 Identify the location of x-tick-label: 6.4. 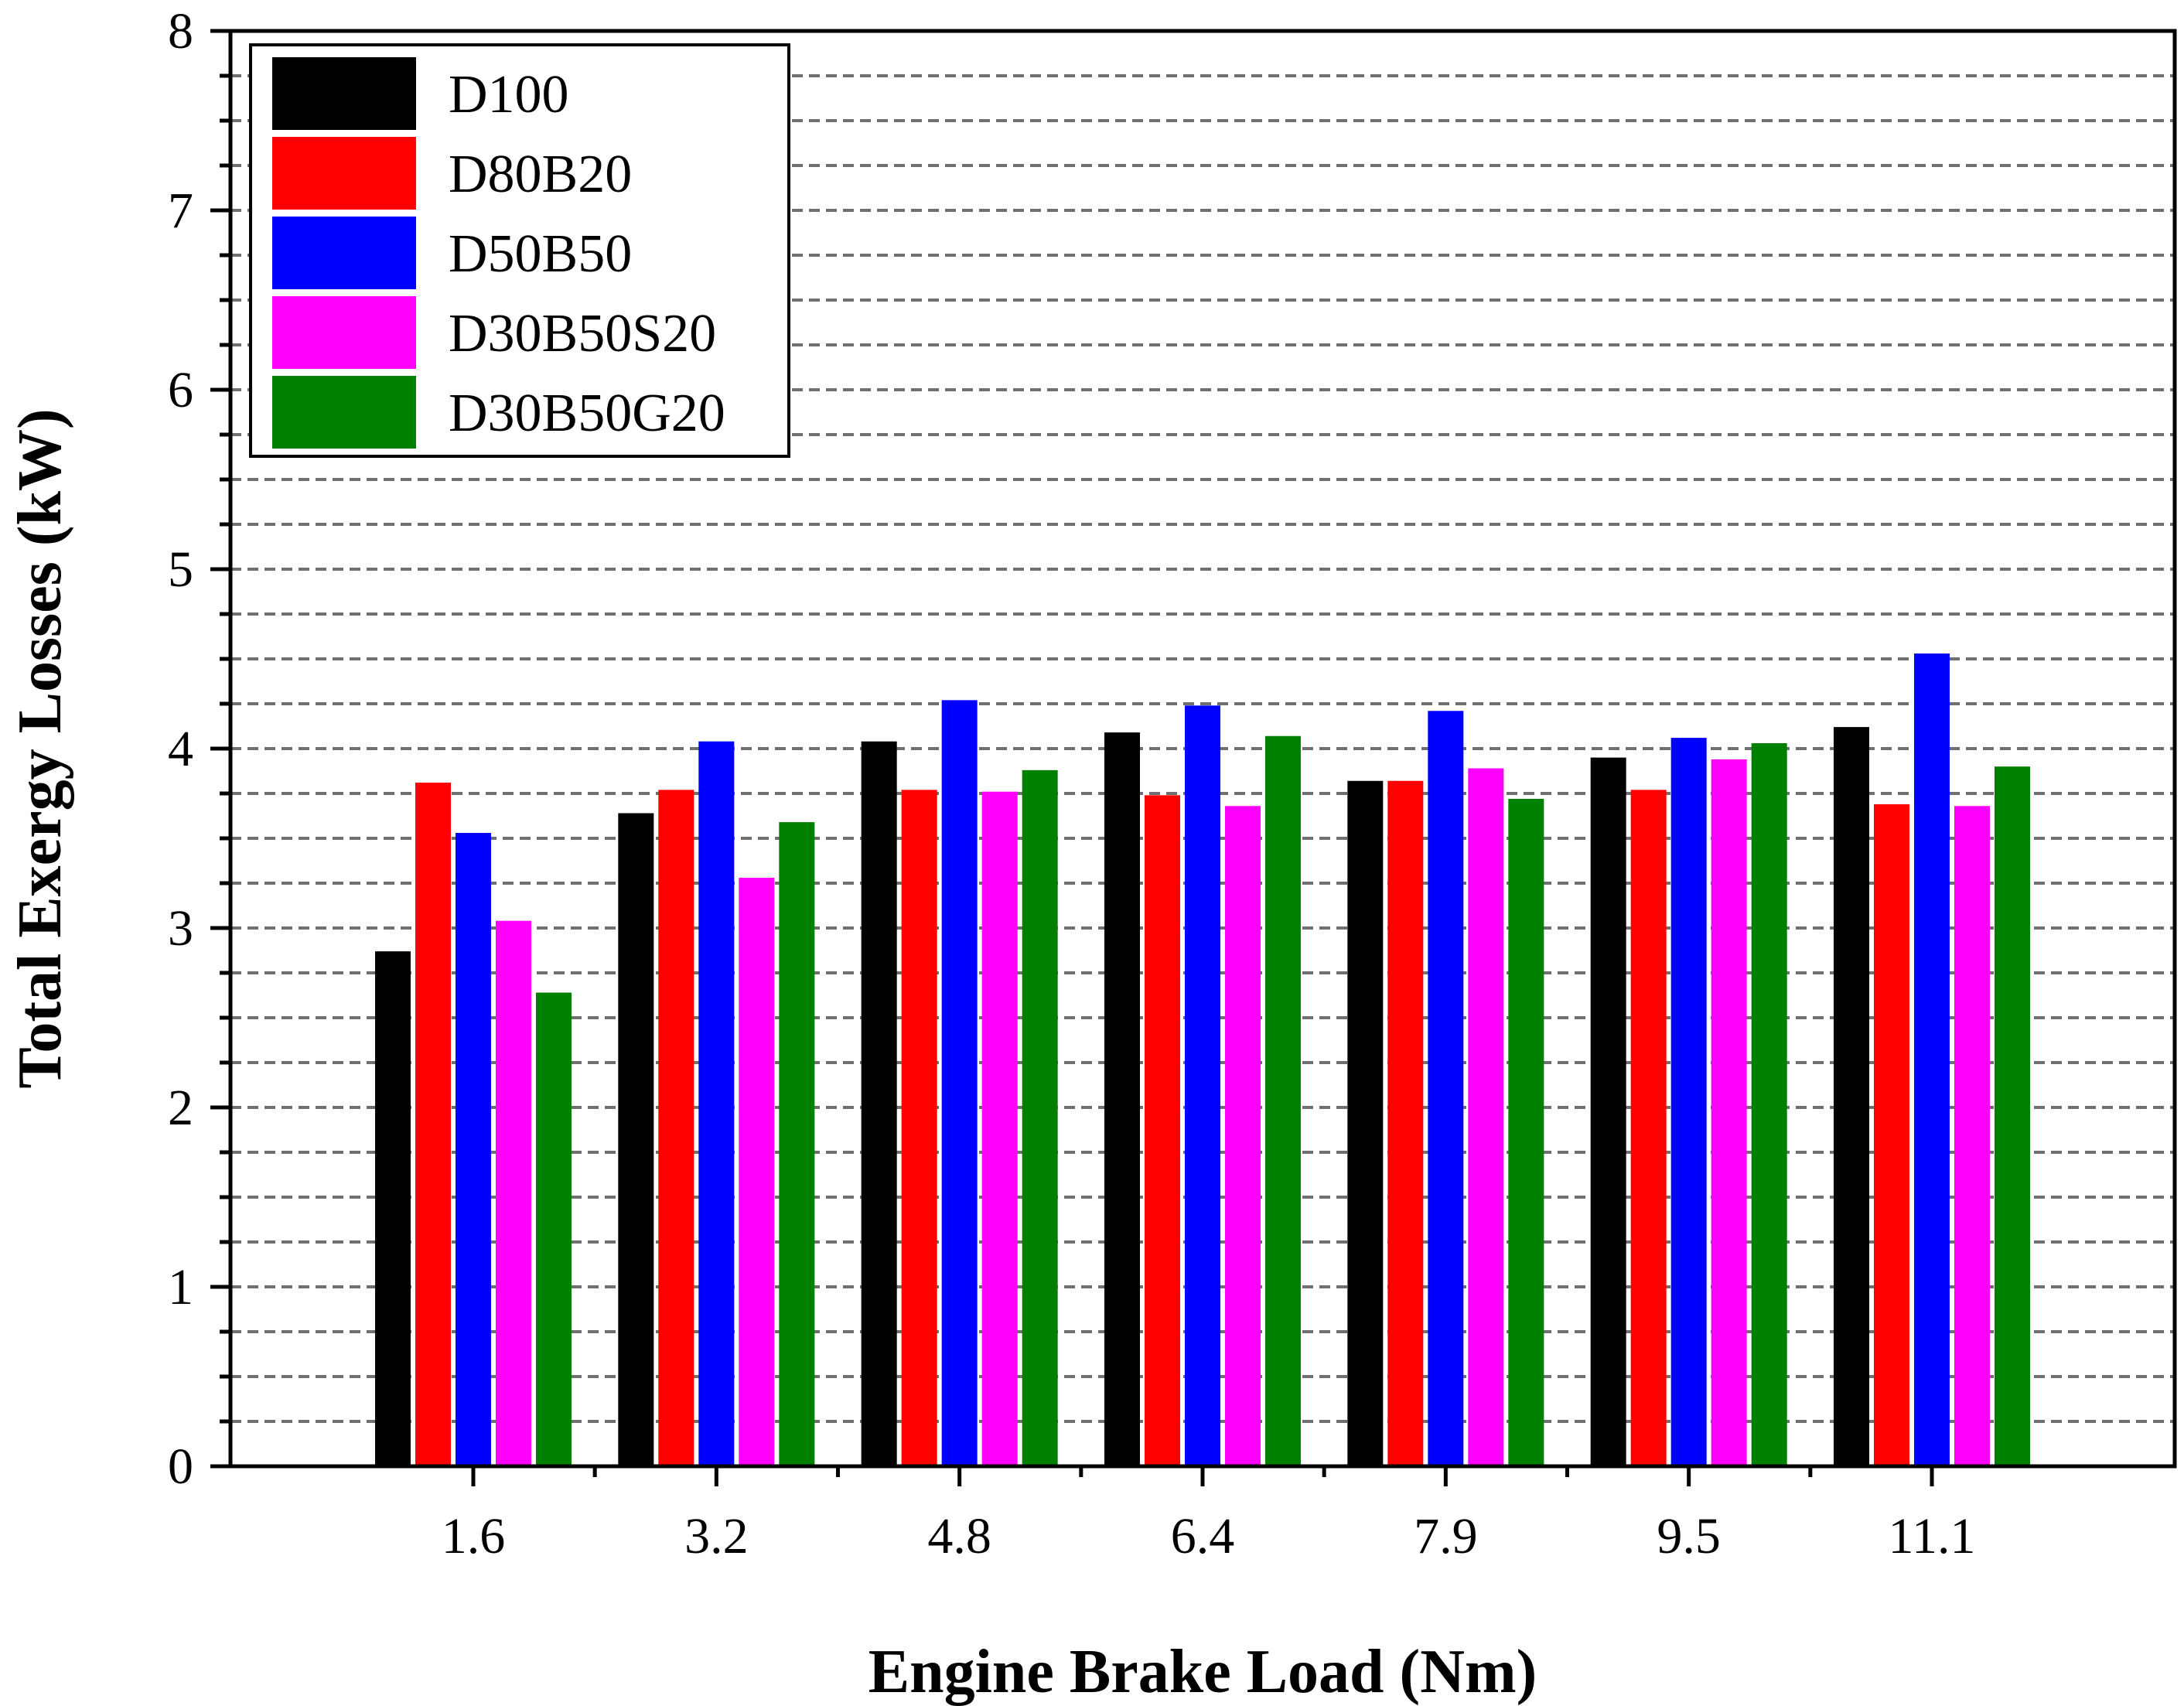
(1203, 1536).